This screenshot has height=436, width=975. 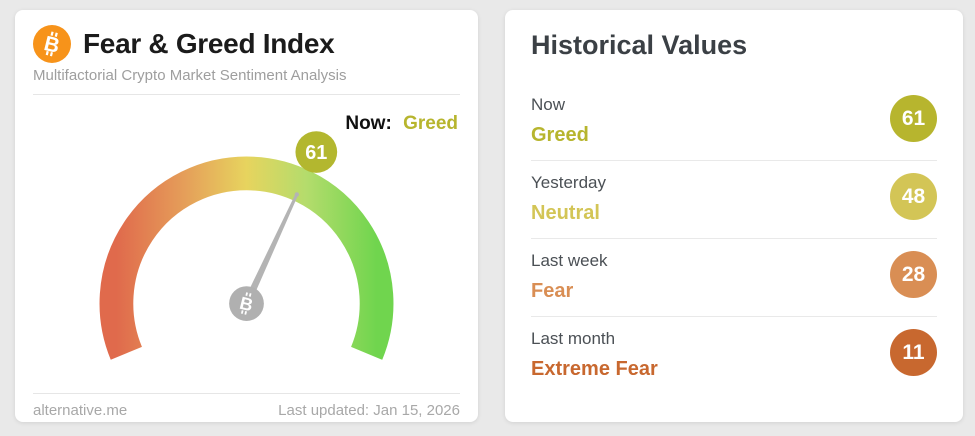 I want to click on history-period-label: Last month, so click(x=573, y=338).